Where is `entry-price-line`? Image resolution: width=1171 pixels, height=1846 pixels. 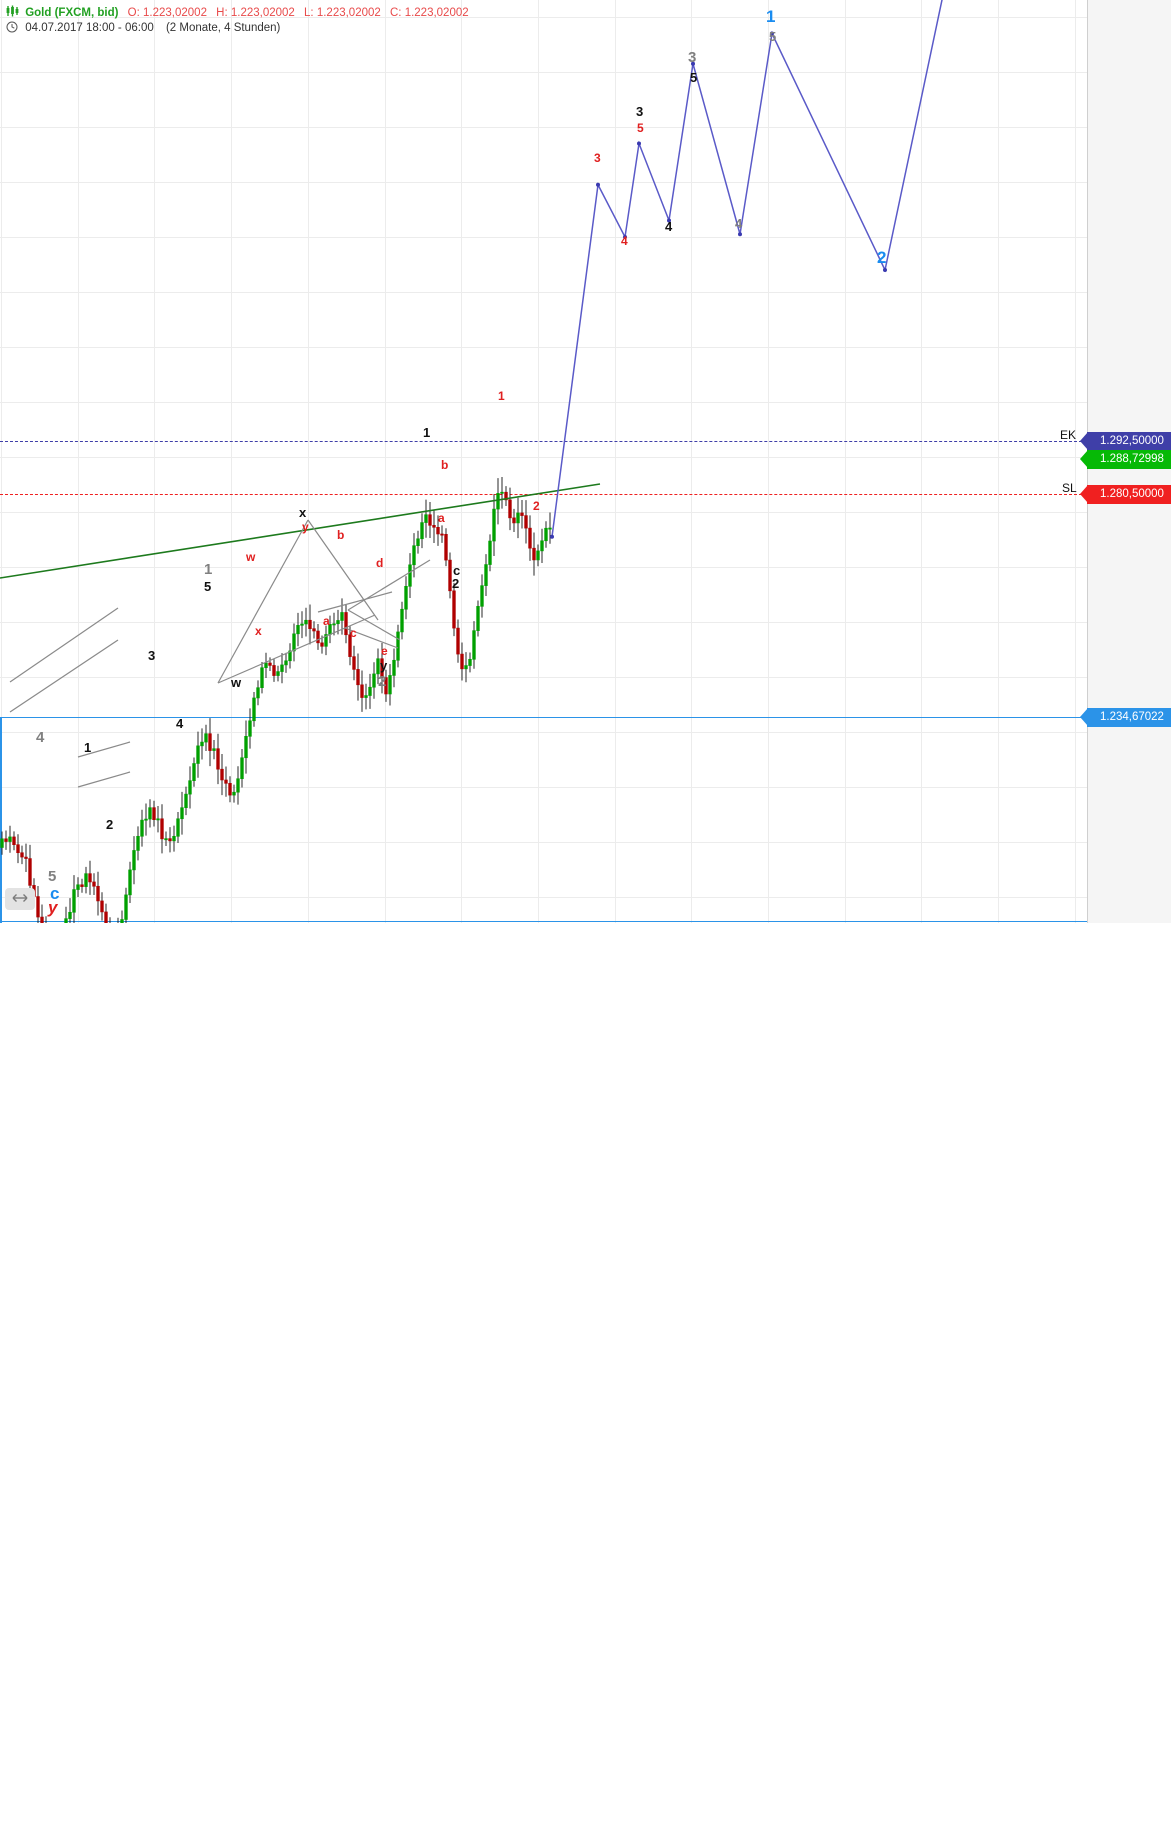 entry-price-line is located at coordinates (543, 441).